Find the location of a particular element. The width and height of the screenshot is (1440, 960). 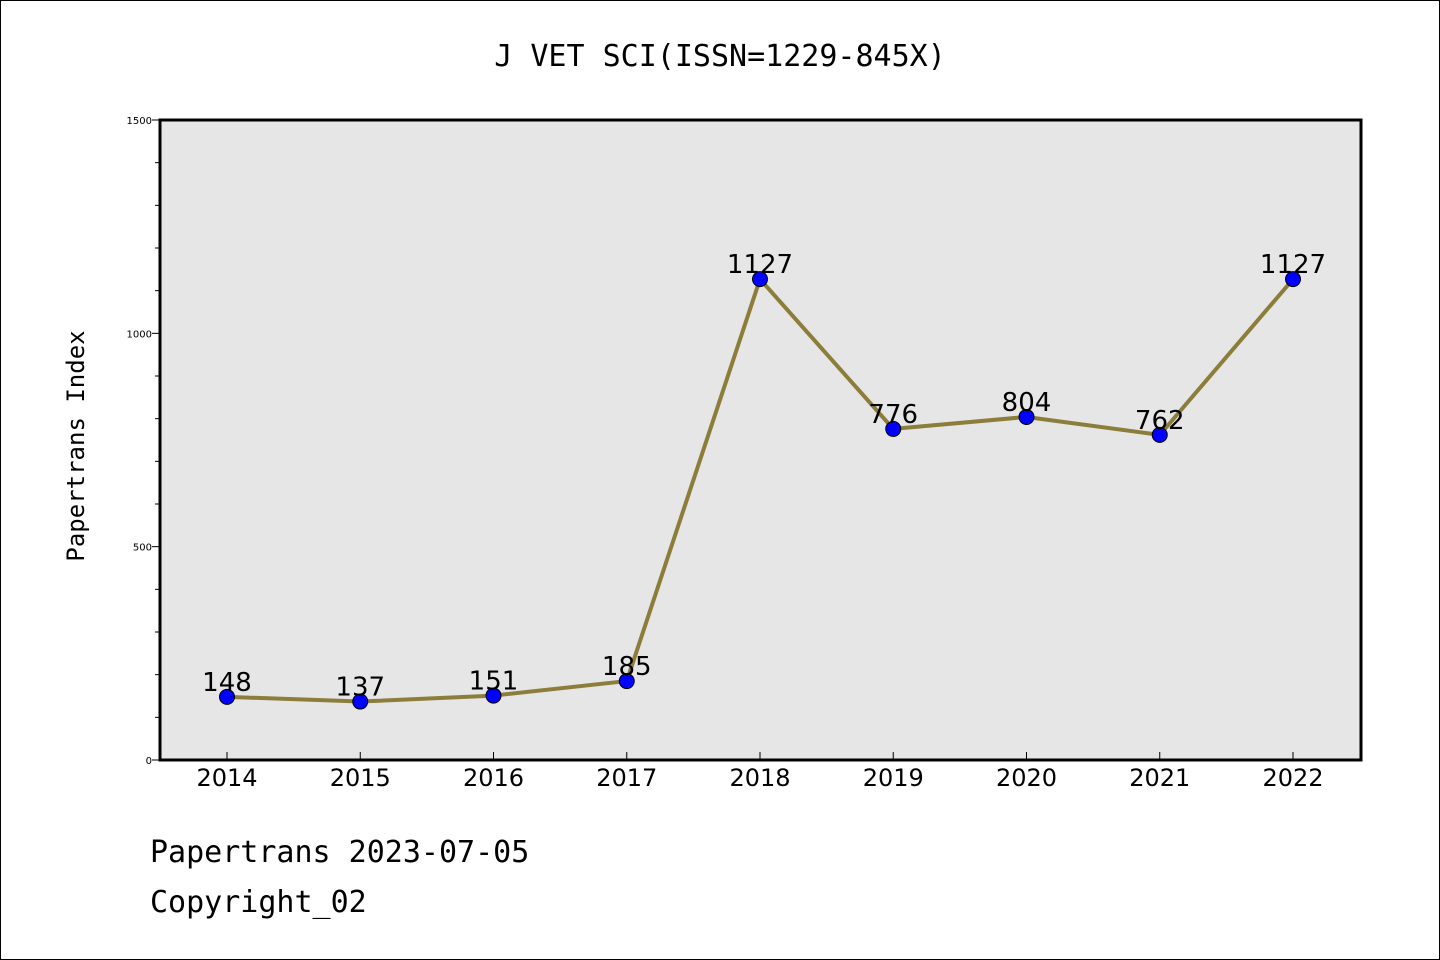

y-tick-label: 1000 is located at coordinates (139, 334).